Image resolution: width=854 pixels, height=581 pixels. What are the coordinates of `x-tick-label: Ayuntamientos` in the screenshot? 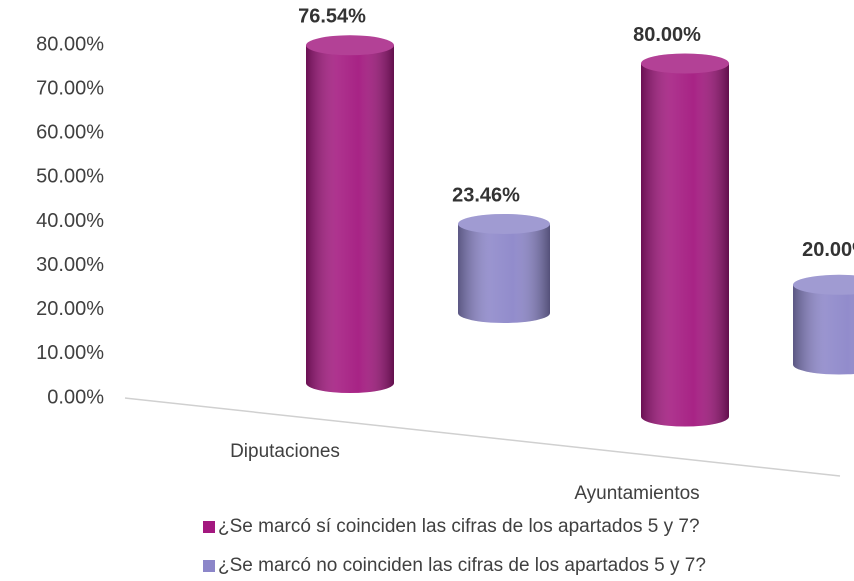 It's located at (636, 493).